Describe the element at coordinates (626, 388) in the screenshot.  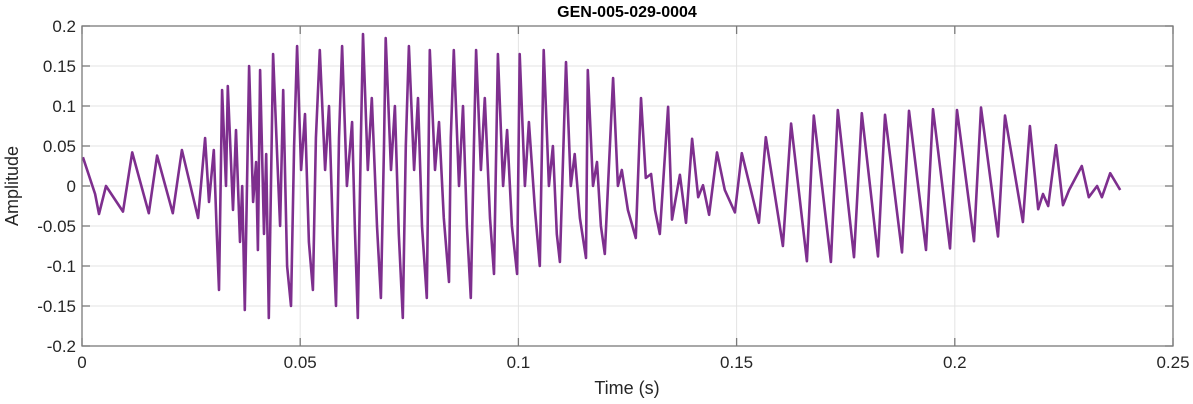
I see `x-axis-label: Time (s)` at that location.